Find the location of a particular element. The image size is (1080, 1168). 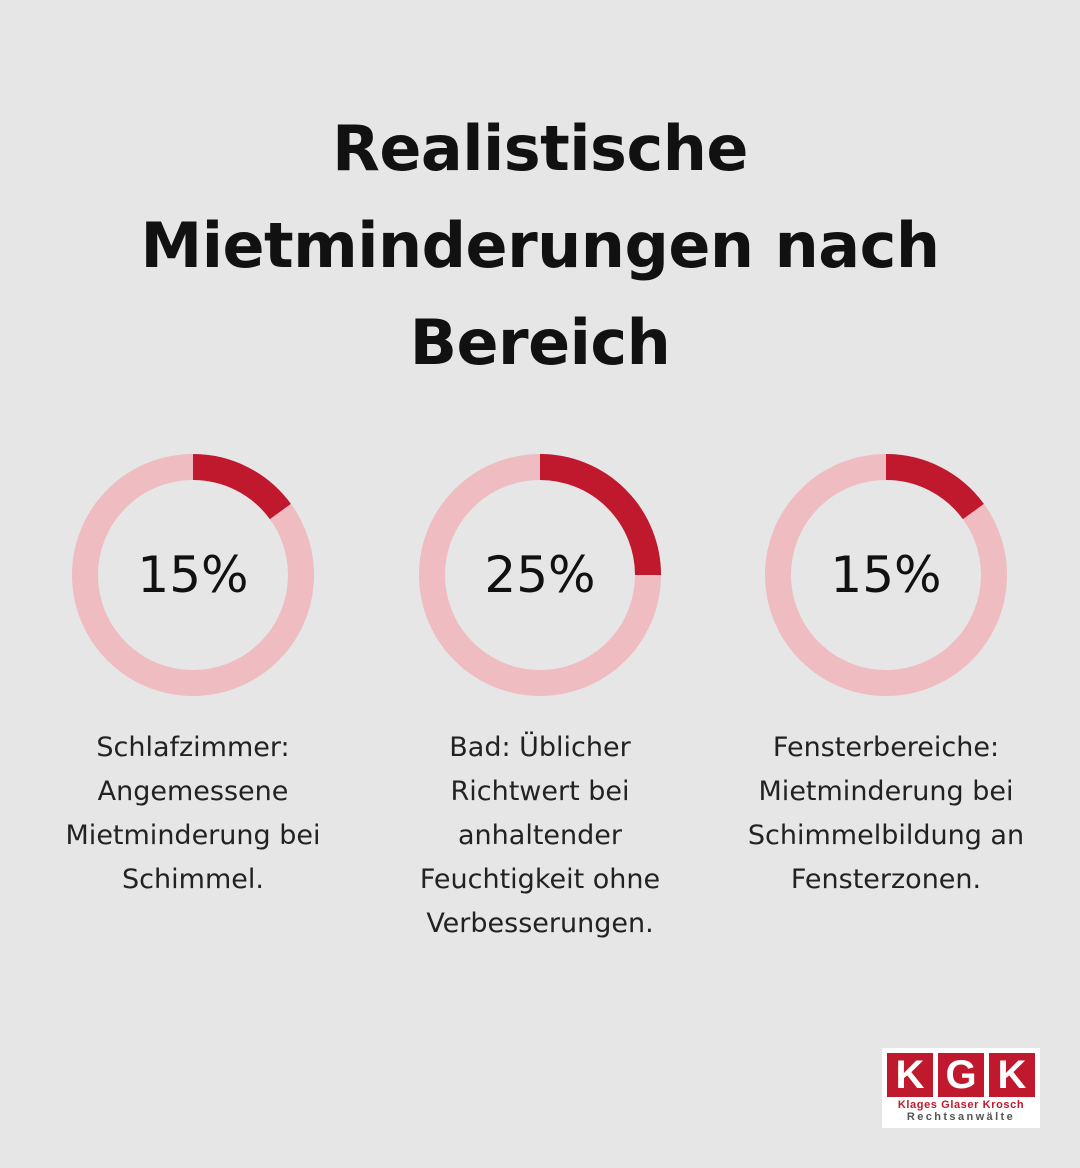

caption-line: Verbesserungen. is located at coordinates (540, 923).